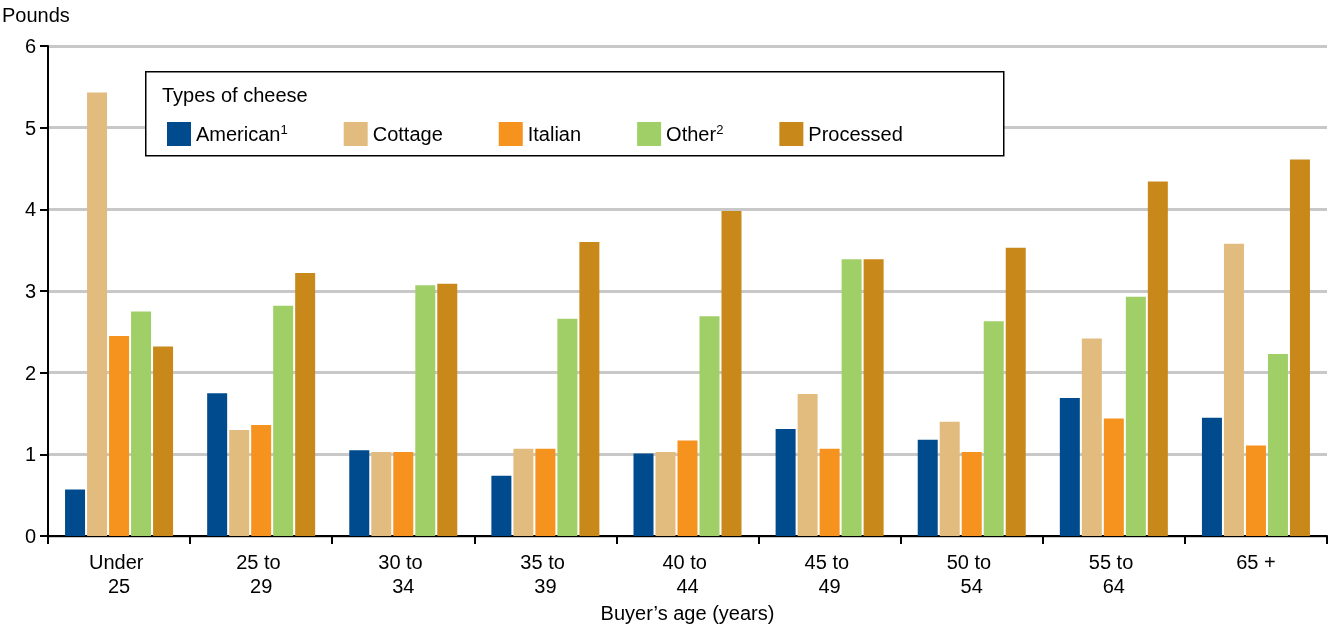 Image resolution: width=1335 pixels, height=628 pixels. I want to click on y-tick-label: 5, so click(30, 127).